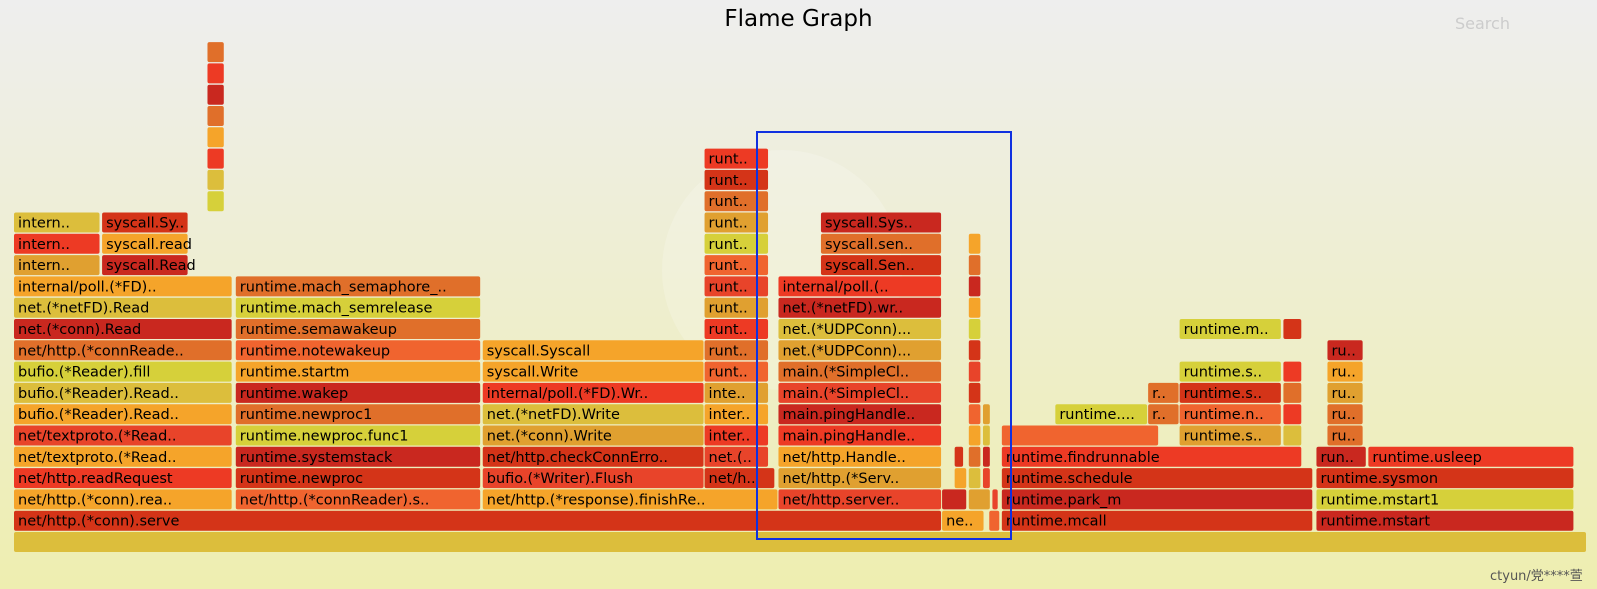 Image resolution: width=1597 pixels, height=589 pixels. I want to click on flame-frame: net/http.(*conn).rea.., so click(123, 499).